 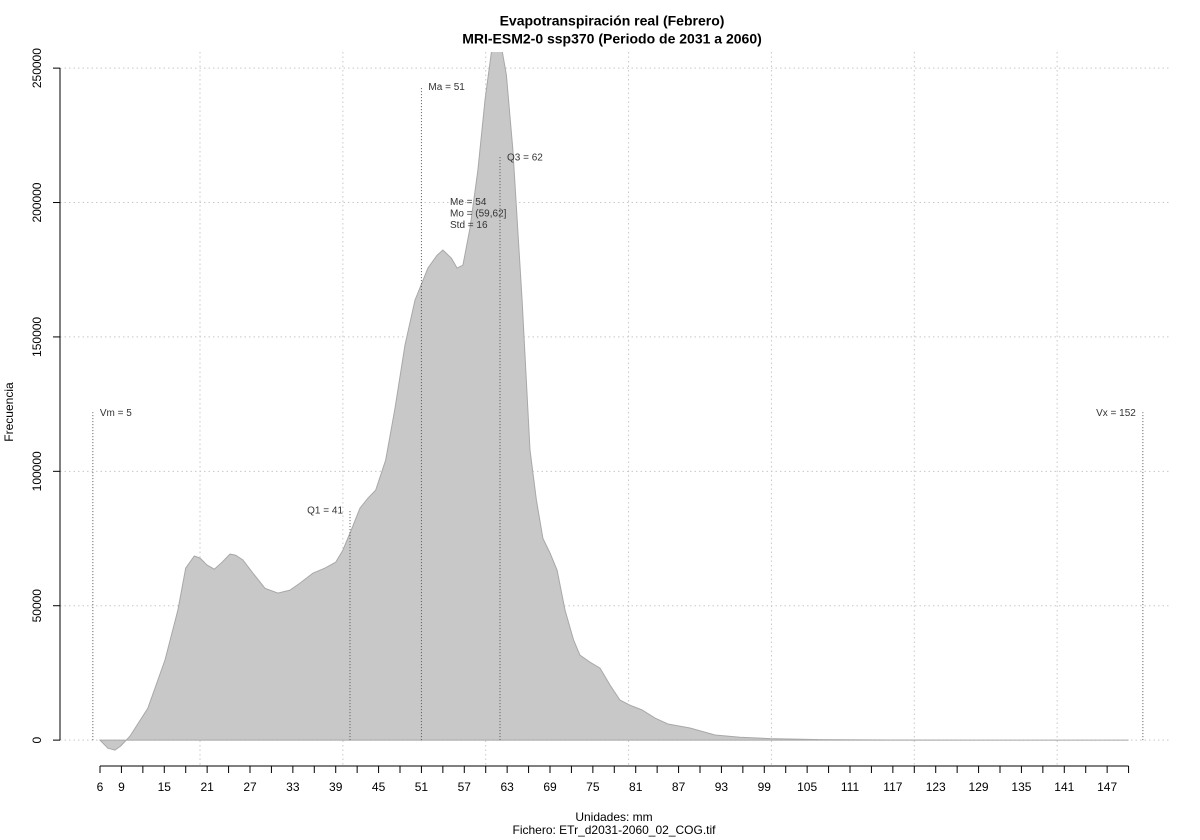 I want to click on y-tick-label: 100000, so click(x=37, y=471).